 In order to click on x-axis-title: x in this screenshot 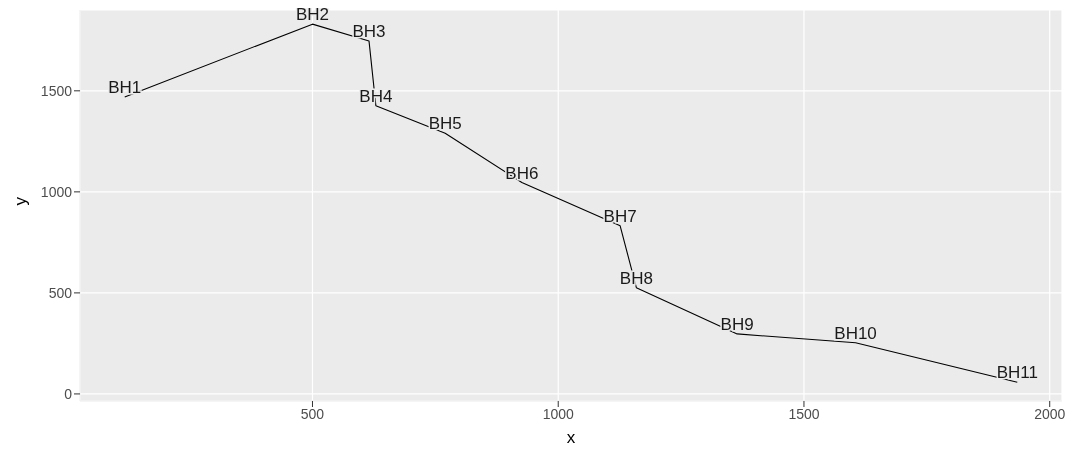, I will do `click(571, 437)`.